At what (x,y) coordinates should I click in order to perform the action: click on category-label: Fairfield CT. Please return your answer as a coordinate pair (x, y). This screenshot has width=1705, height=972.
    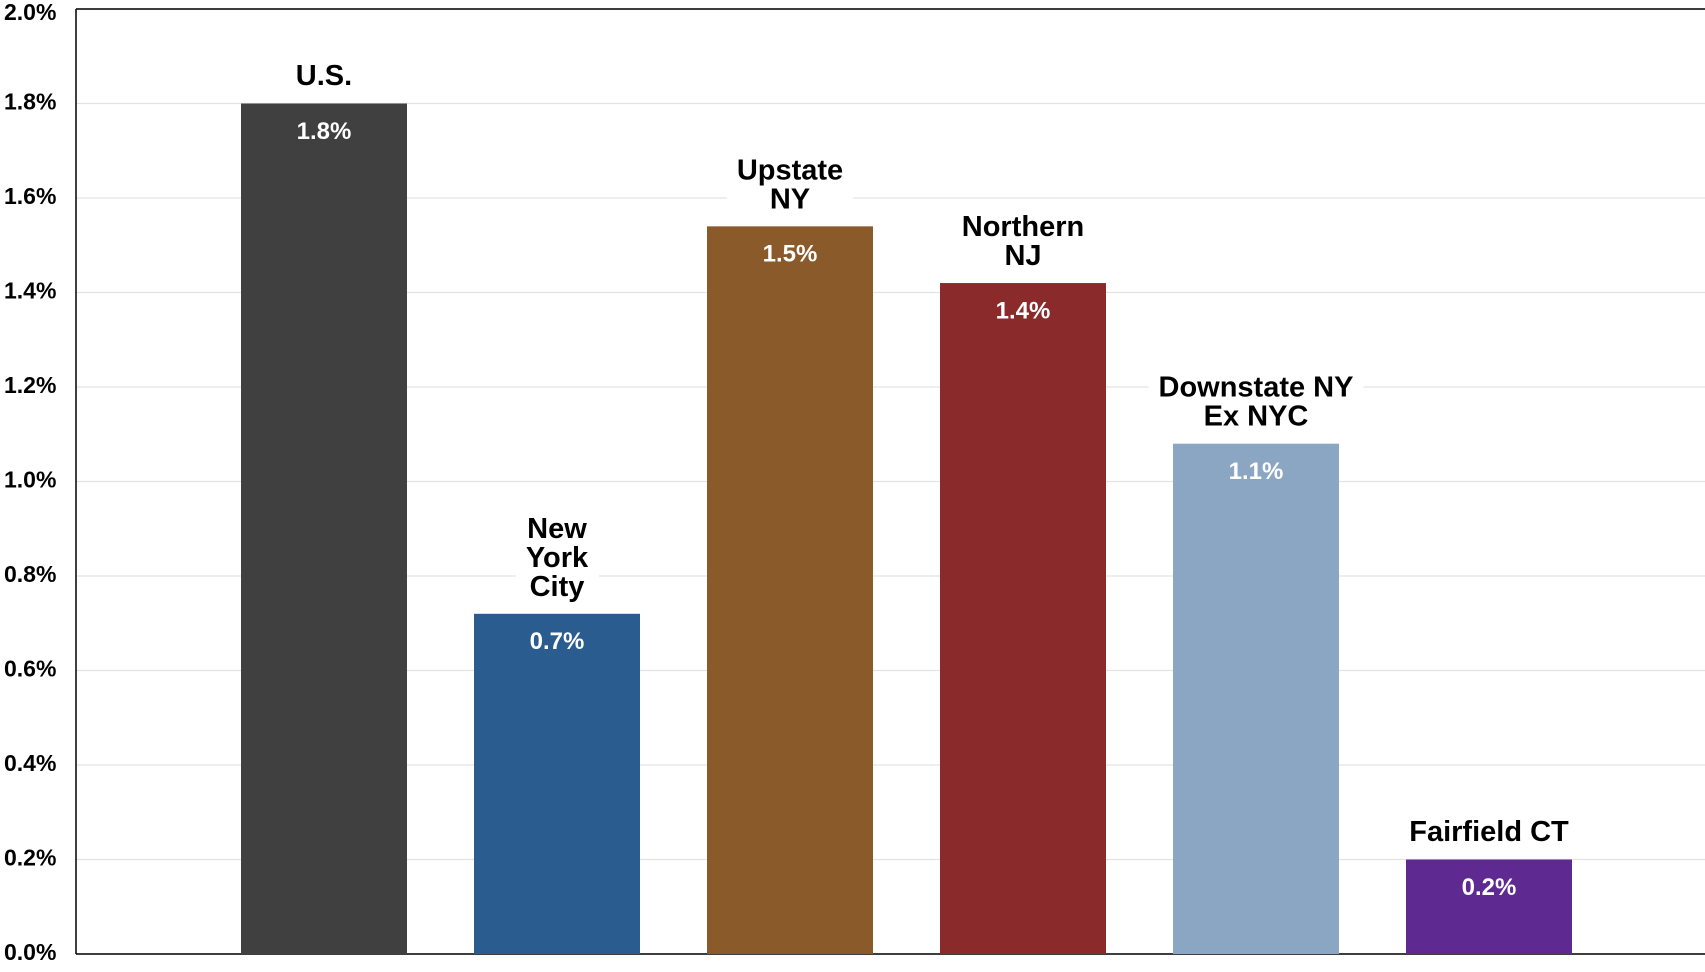
    Looking at the image, I should click on (1489, 832).